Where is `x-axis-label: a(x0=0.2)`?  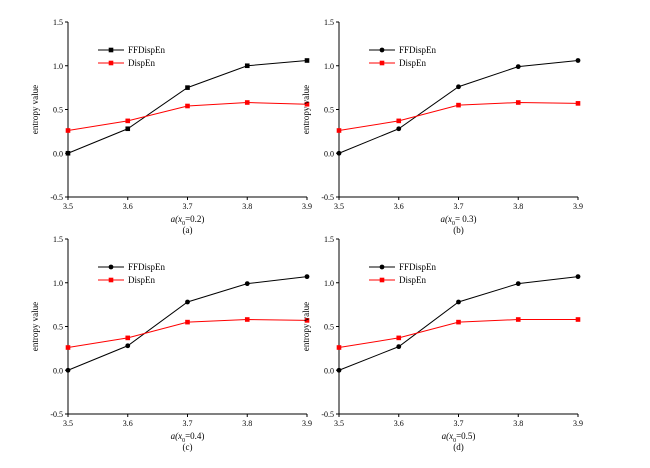
x-axis-label: a(x0=0.2) is located at coordinates (188, 220).